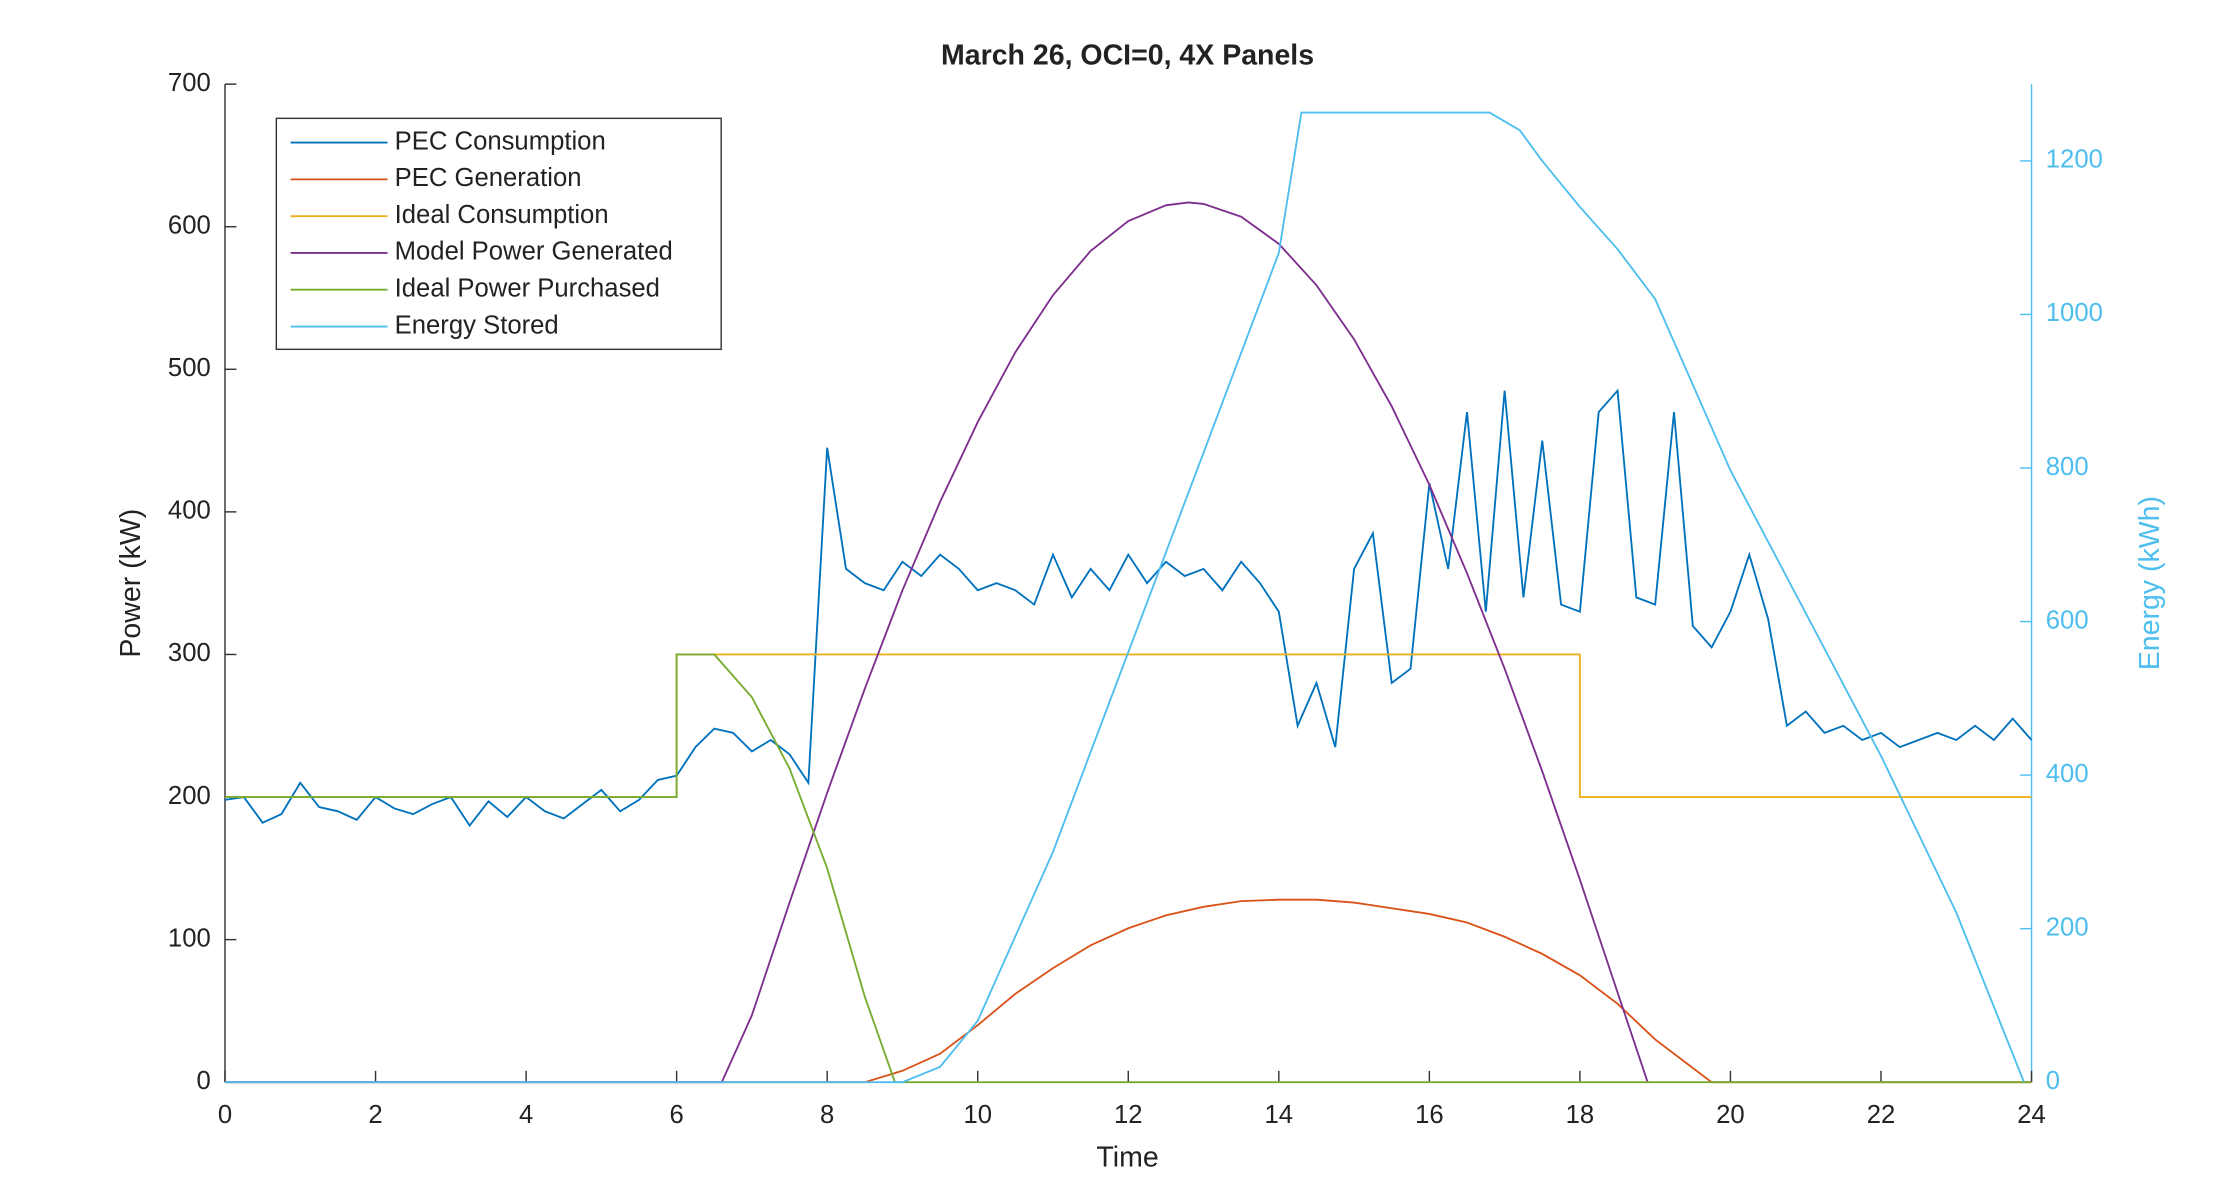  What do you see at coordinates (498, 234) in the screenshot?
I see `legend-box` at bounding box center [498, 234].